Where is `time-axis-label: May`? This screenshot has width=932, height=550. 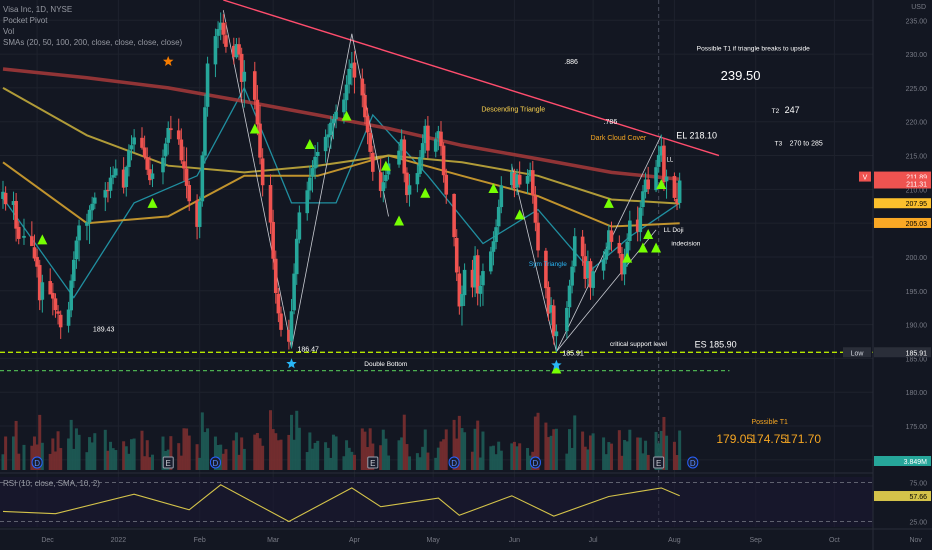 time-axis-label: May is located at coordinates (434, 540).